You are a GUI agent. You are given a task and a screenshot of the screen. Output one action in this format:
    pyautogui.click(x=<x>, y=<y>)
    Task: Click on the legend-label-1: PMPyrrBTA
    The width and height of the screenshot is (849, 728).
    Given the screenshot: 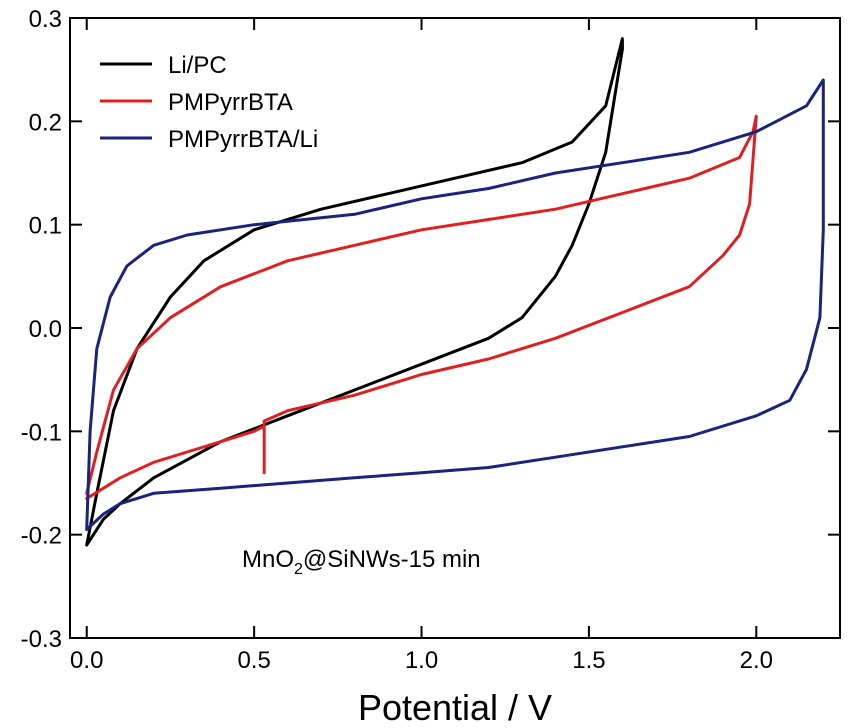 What is the action you would take?
    pyautogui.click(x=230, y=102)
    